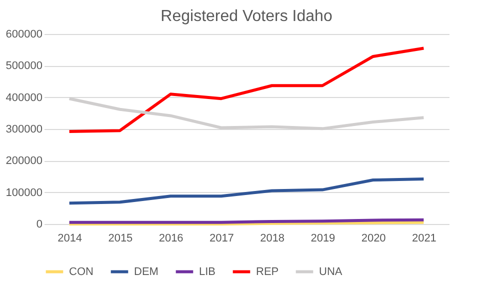 The height and width of the screenshot is (289, 481). Describe the element at coordinates (81, 272) in the screenshot. I see `legend-label: CON` at that location.